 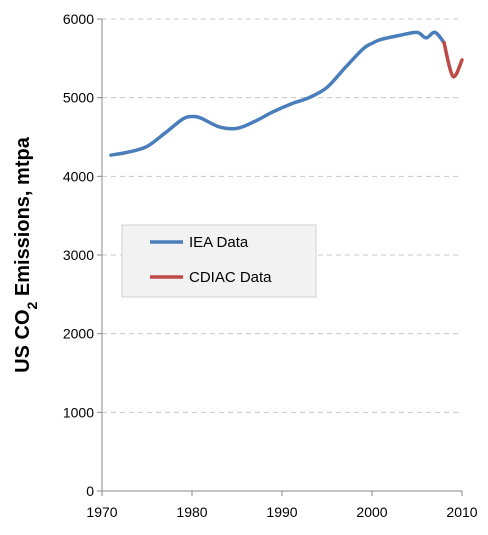 I want to click on y-tick-label: 2000, so click(x=78, y=334).